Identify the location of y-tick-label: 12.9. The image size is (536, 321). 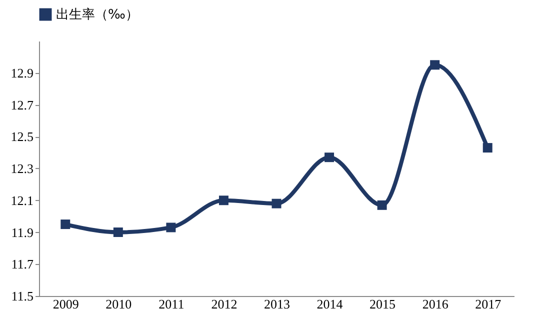
(22, 72).